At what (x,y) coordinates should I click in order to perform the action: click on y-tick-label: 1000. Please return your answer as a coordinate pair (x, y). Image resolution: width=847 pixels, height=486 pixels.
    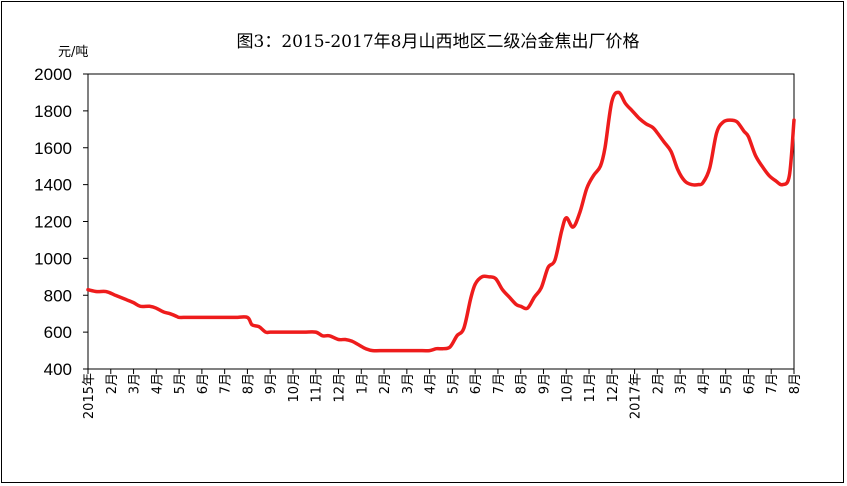
    Looking at the image, I should click on (53, 258).